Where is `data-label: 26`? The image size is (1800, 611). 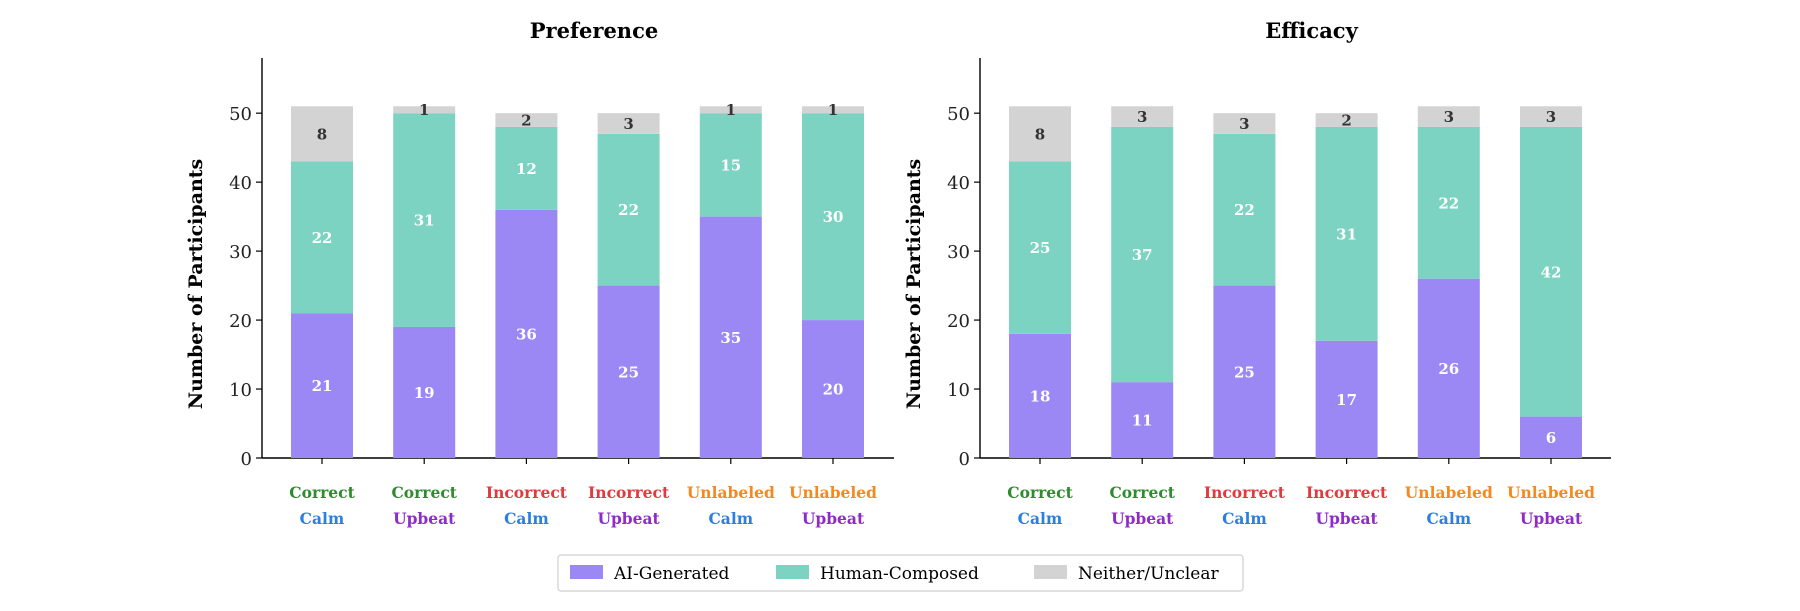
data-label: 26 is located at coordinates (1448, 369).